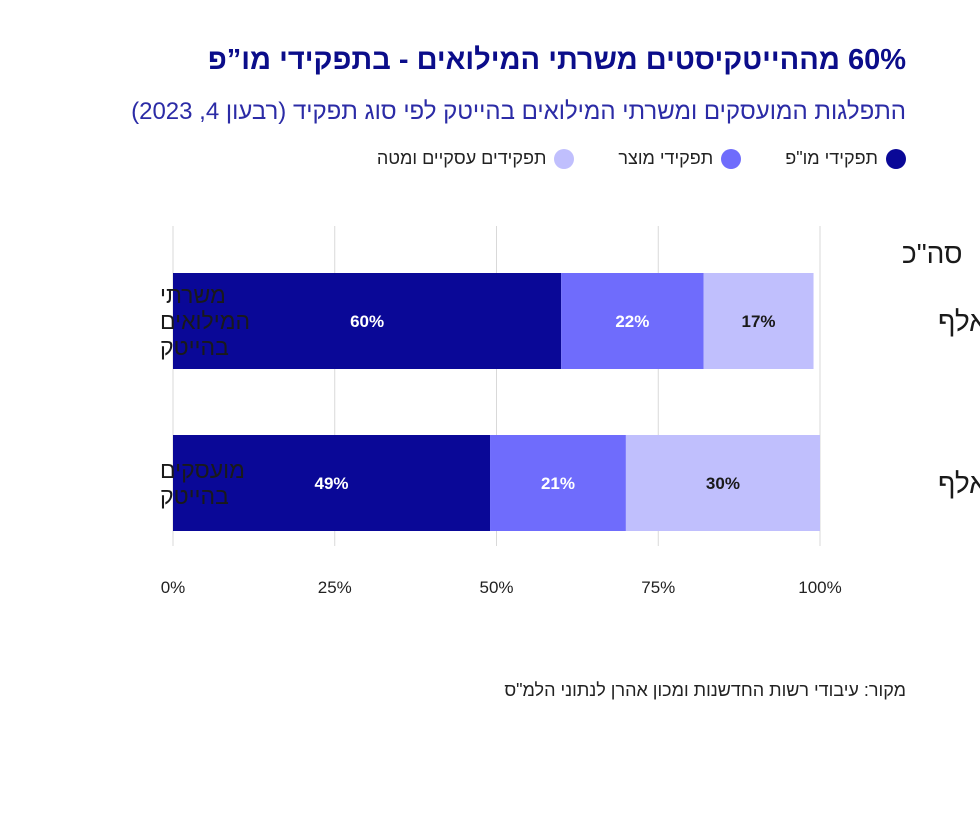 This screenshot has width=980, height=820. I want to click on total-label: 28 אלף, so click(959, 321).